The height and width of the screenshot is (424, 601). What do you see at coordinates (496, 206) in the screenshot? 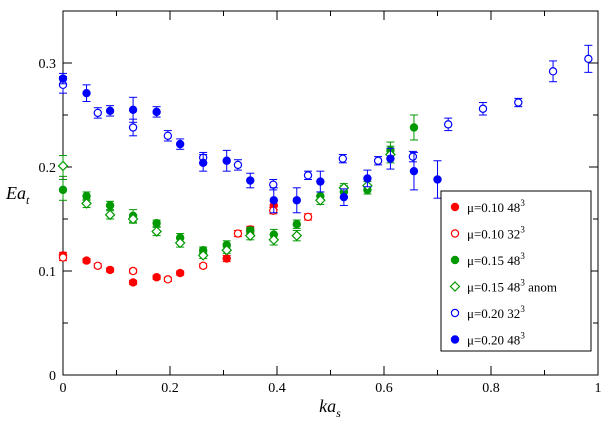
I see `legend-label: μ=0.10 483` at bounding box center [496, 206].